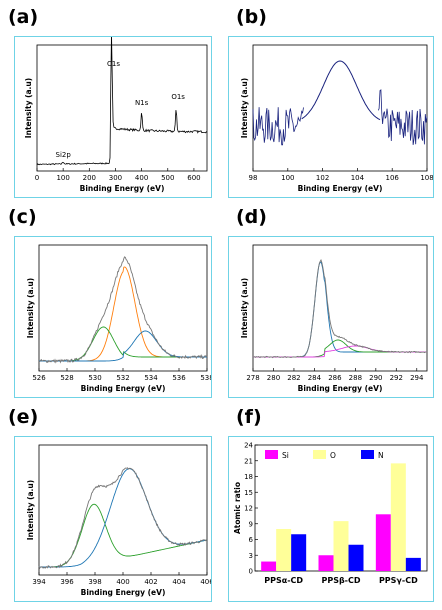 The image size is (442, 610). Describe the element at coordinates (398, 580) in the screenshot. I see `x-category-label: PPSγ-CD` at that location.